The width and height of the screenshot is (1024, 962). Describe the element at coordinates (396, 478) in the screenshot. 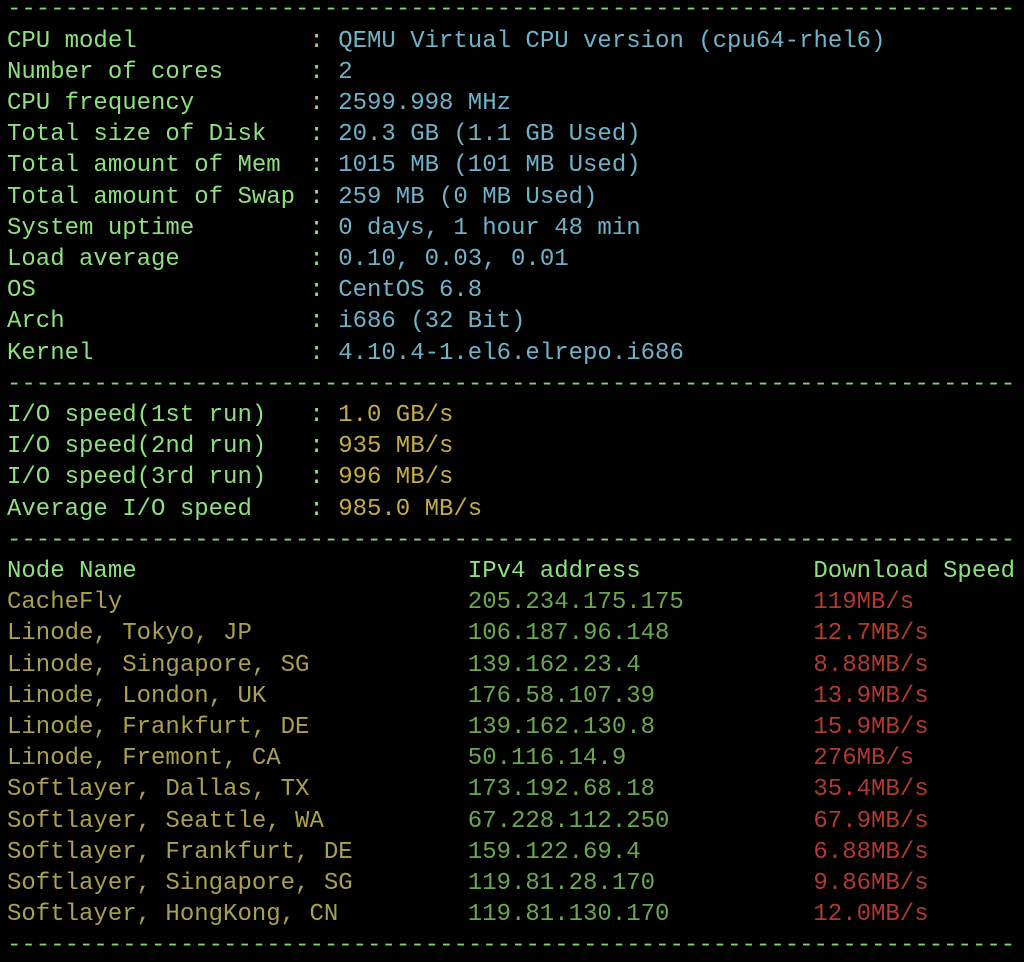

I see `value: 996 MB/s` at that location.